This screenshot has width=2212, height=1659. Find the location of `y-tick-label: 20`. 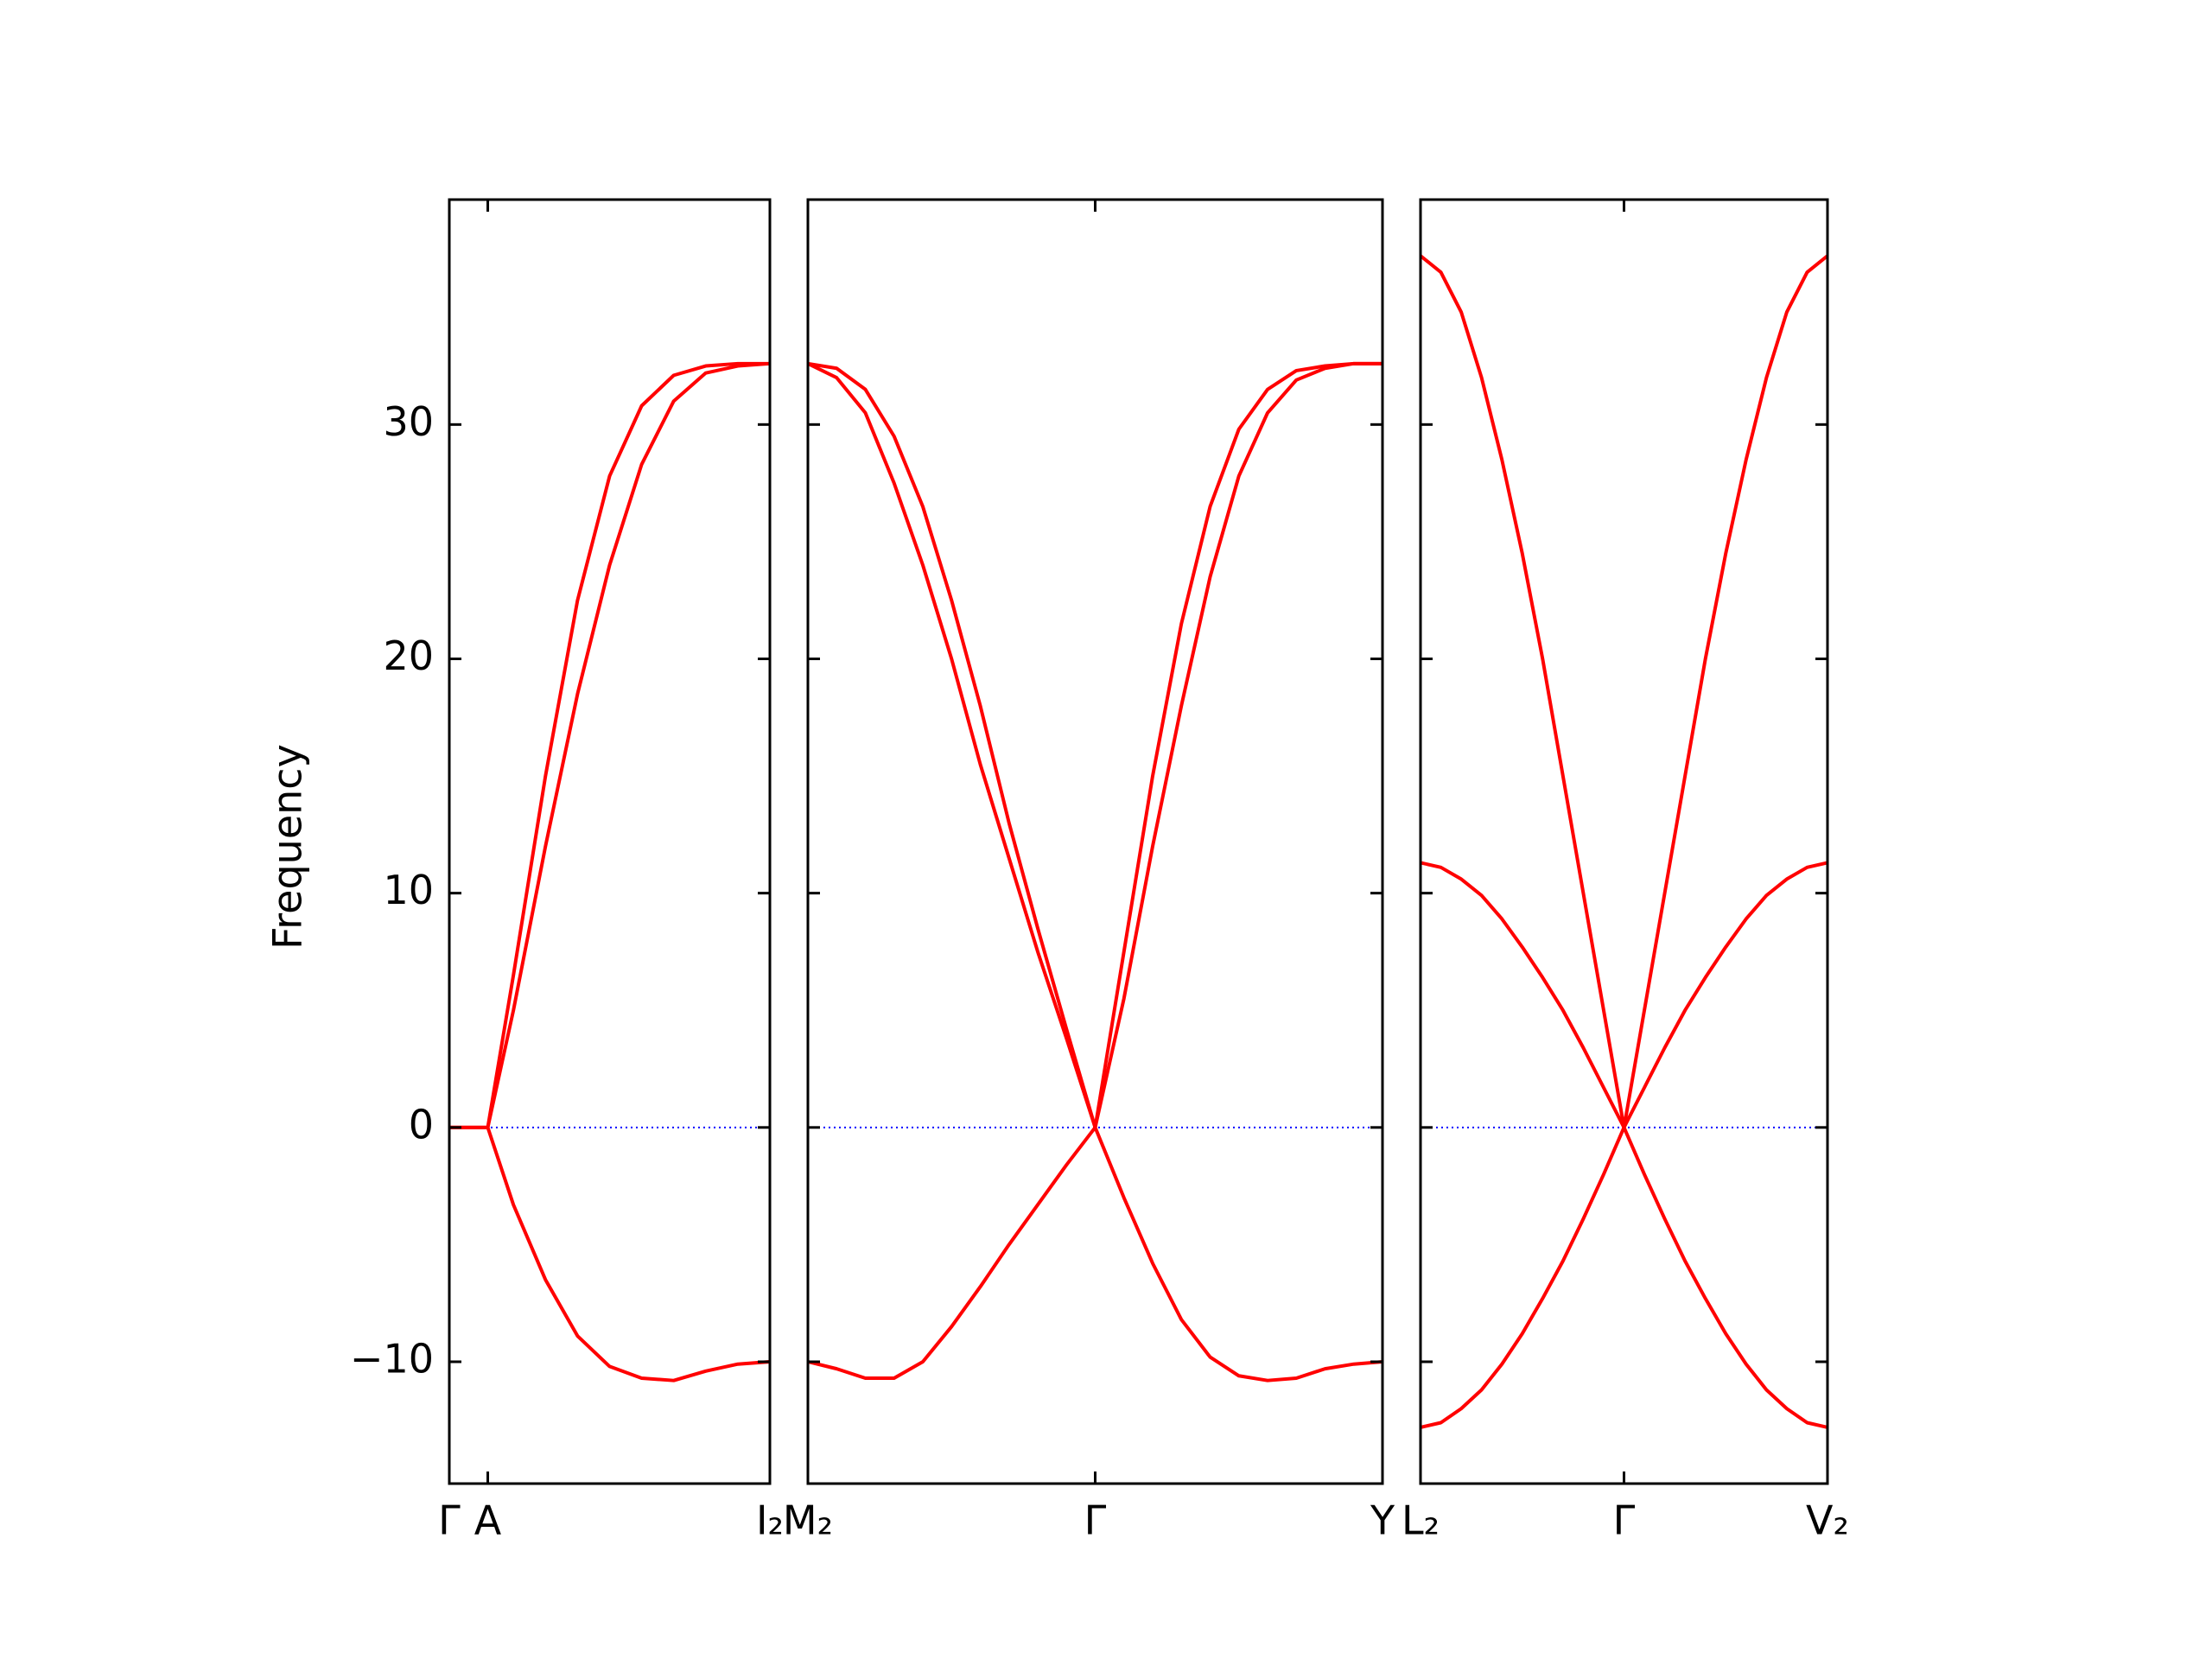

y-tick-label: 20 is located at coordinates (408, 655).